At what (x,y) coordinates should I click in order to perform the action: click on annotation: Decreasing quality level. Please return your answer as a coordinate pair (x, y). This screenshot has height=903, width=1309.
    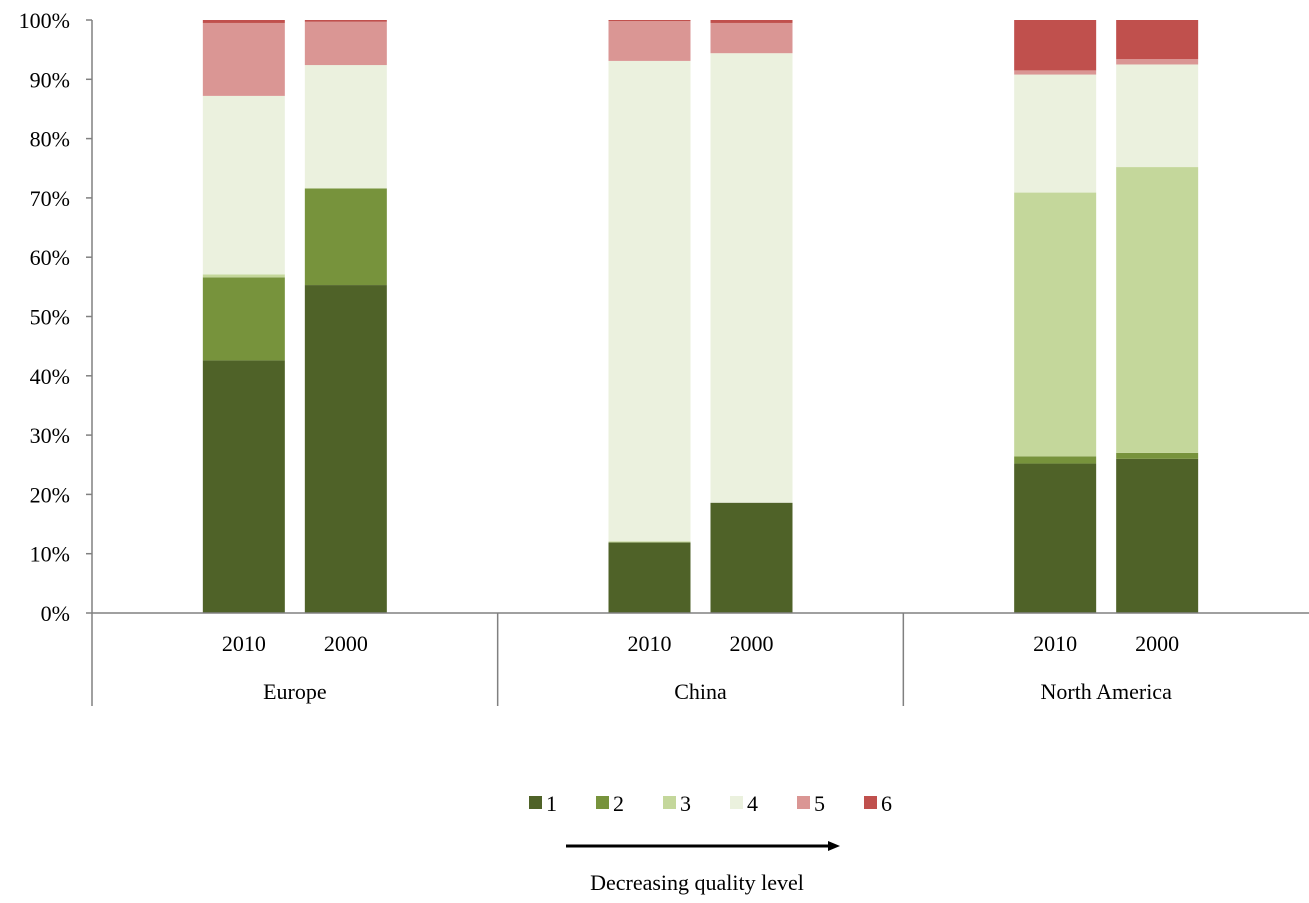
    Looking at the image, I should click on (703, 868).